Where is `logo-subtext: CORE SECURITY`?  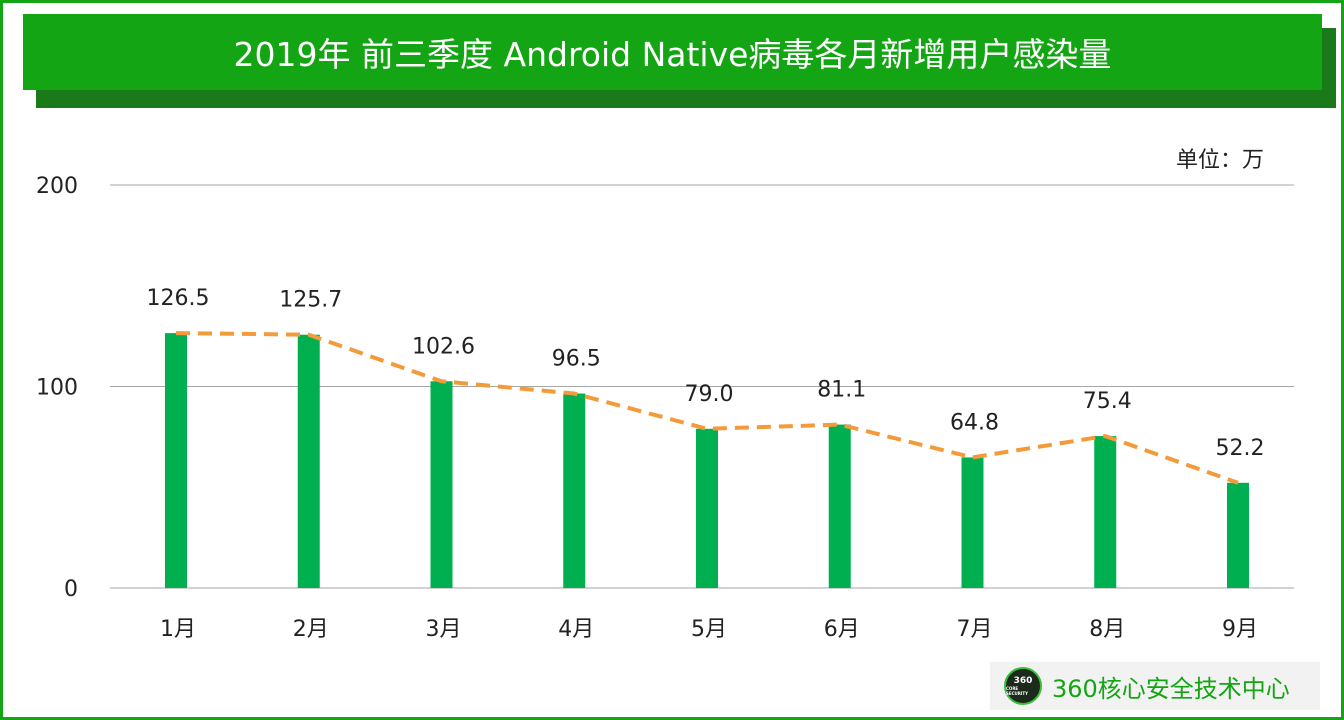
logo-subtext: CORE SECURITY is located at coordinates (1017, 690).